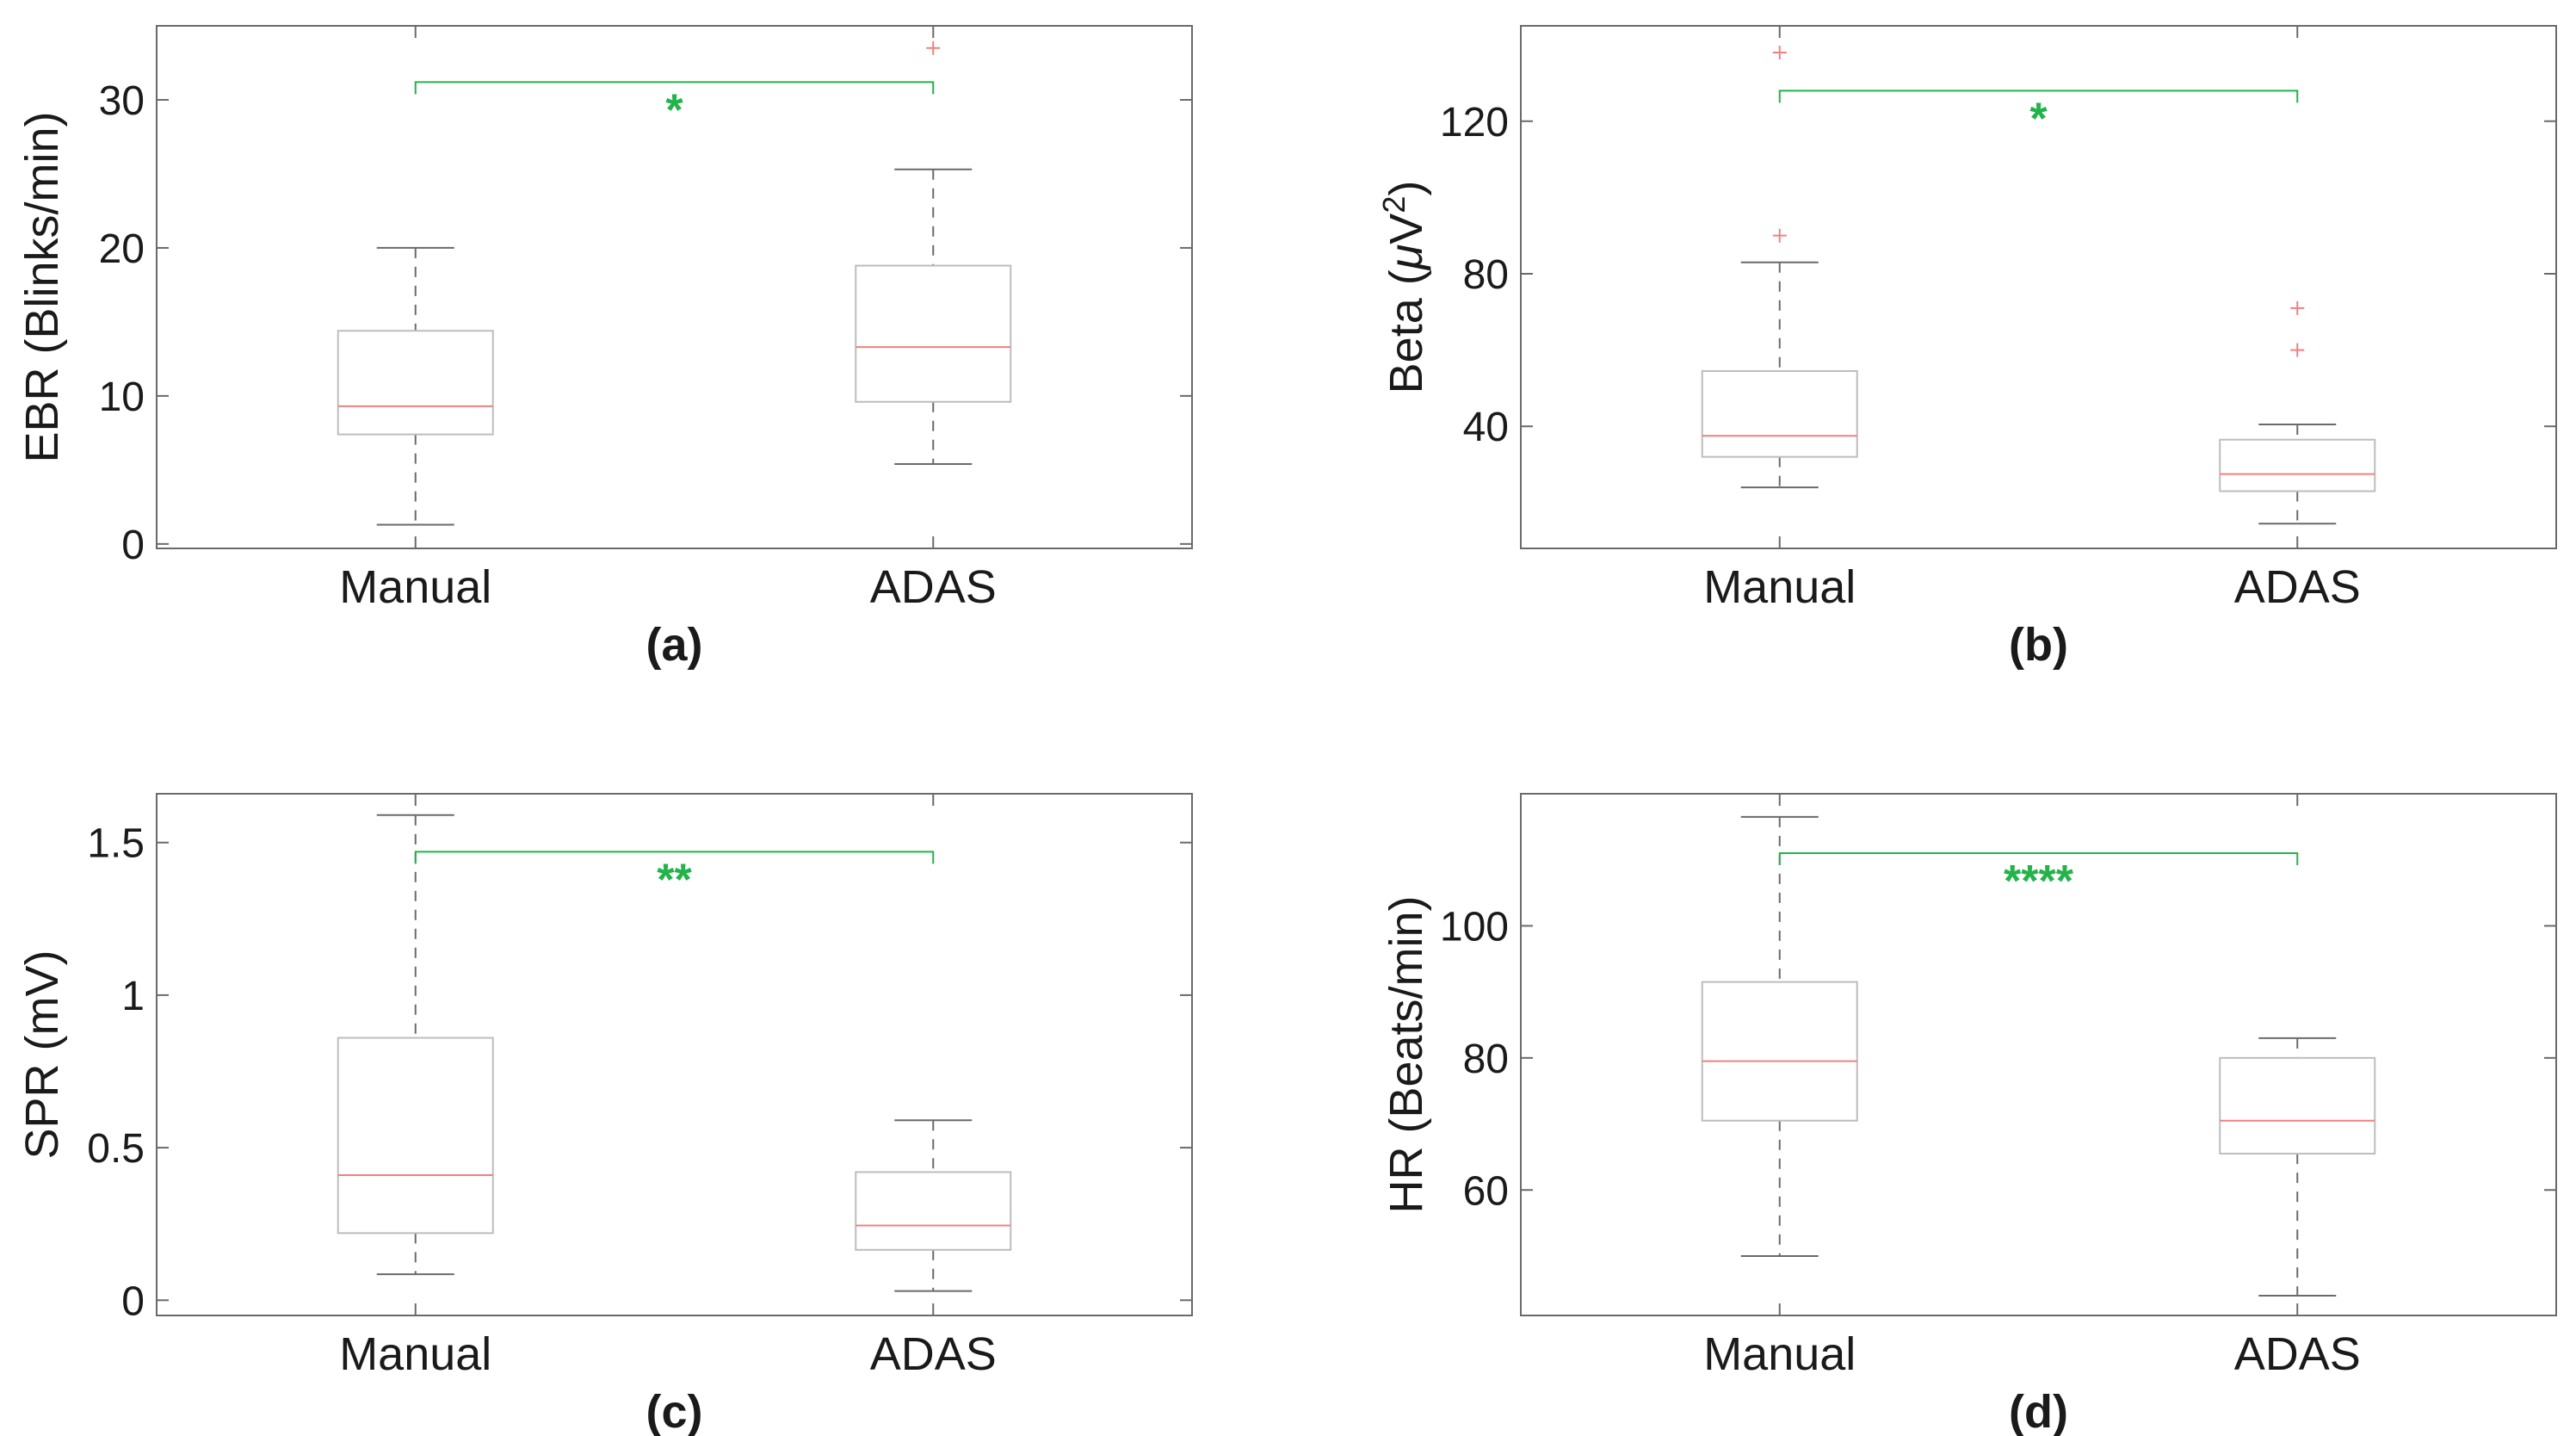  Describe the element at coordinates (2038, 645) in the screenshot. I see `panel-label: (b)` at that location.